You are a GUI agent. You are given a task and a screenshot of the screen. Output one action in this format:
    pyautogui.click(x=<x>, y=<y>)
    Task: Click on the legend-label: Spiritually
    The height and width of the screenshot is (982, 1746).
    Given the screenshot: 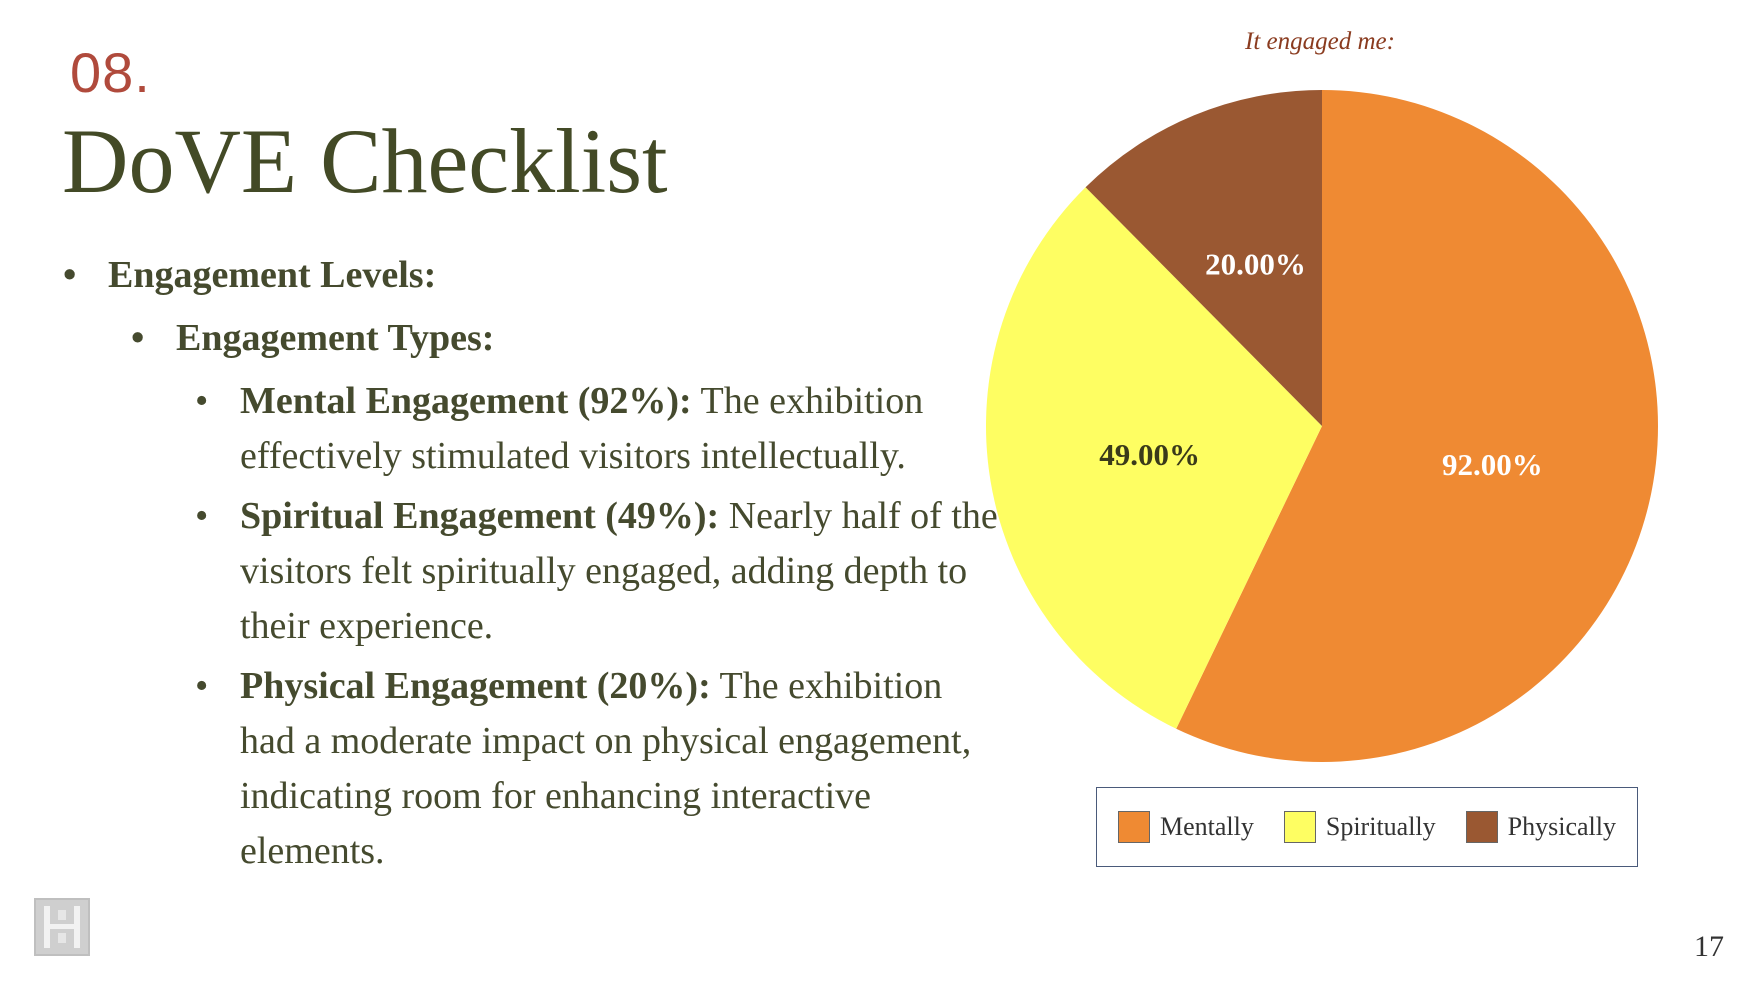 What is the action you would take?
    pyautogui.click(x=1380, y=826)
    